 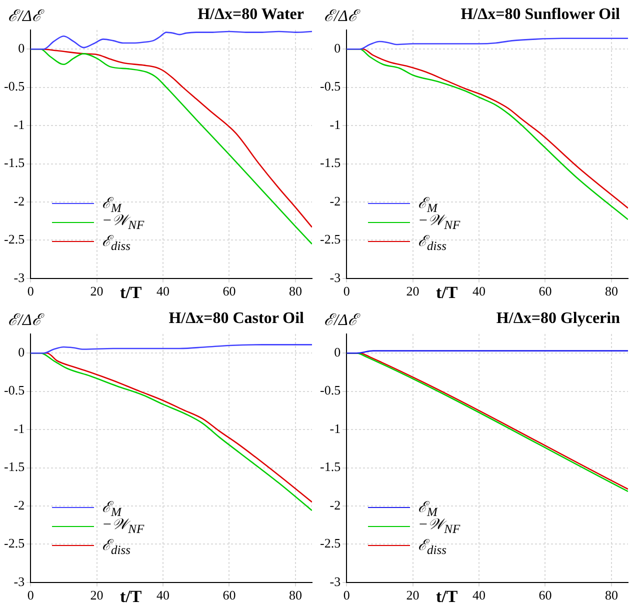 I want to click on chart-title: H/Δx=80 Water, so click(x=251, y=15).